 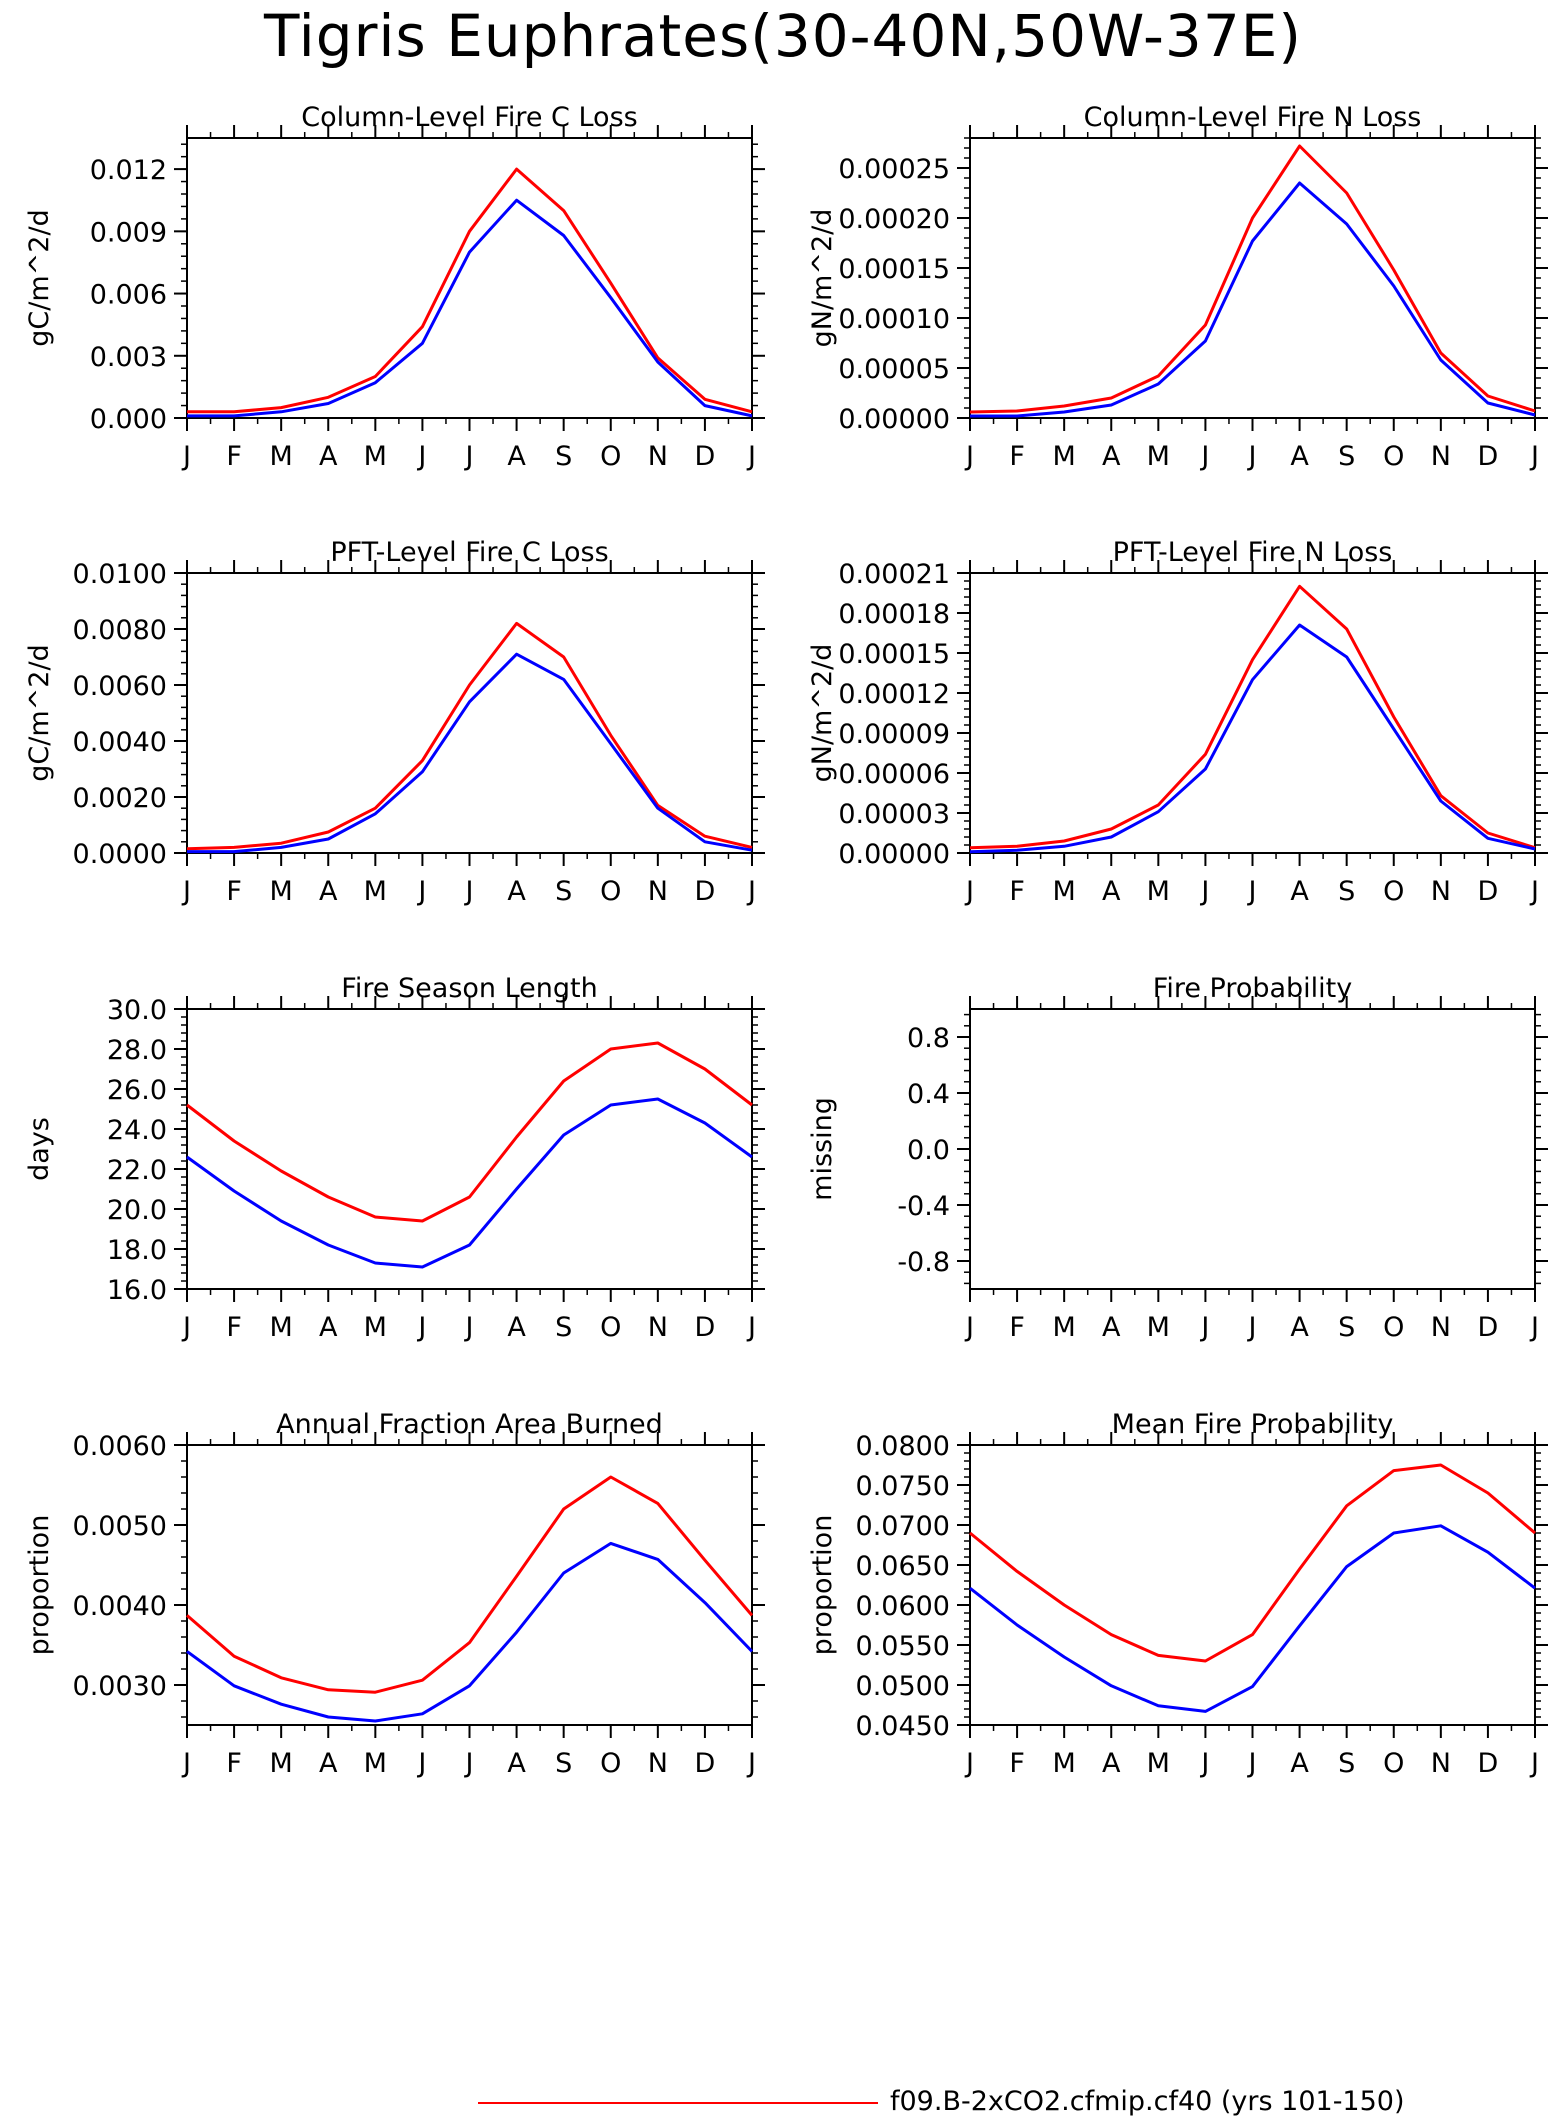 I want to click on y-tick-label: -0.8, so click(x=923, y=1262).